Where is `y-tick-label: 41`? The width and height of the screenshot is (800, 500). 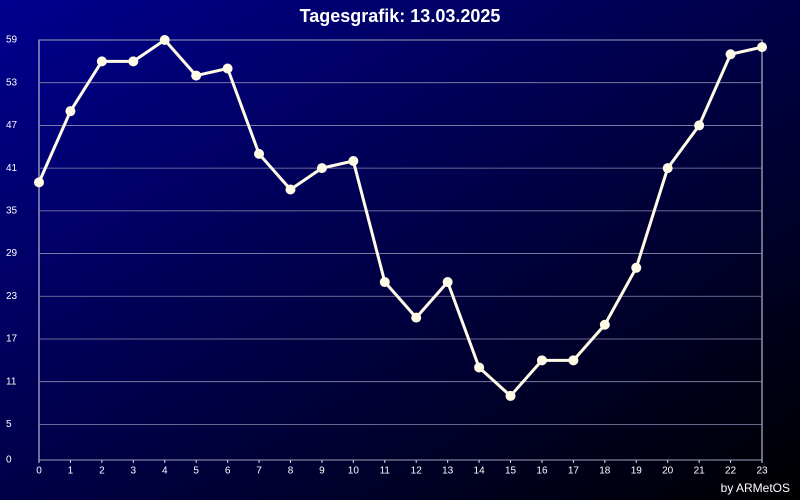
y-tick-label: 41 is located at coordinates (12, 168).